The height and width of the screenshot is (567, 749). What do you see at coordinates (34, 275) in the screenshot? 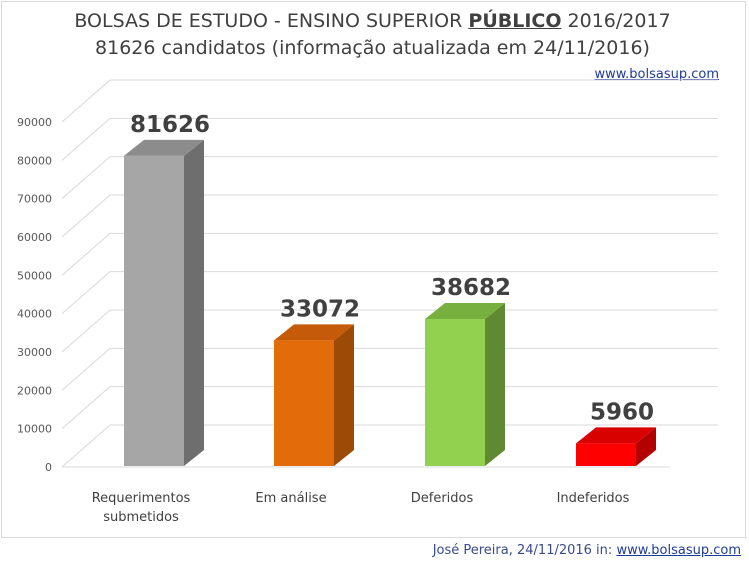
I see `y-tick-label: 50000` at bounding box center [34, 275].